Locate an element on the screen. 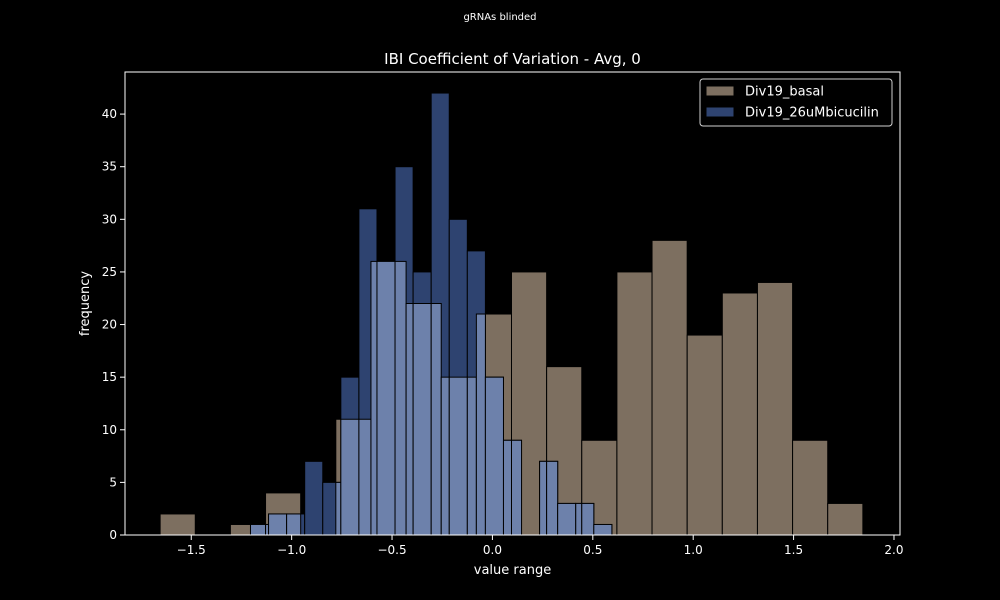 This screenshot has height=600, width=1000. x-tick-label: 2.0 is located at coordinates (893, 550).